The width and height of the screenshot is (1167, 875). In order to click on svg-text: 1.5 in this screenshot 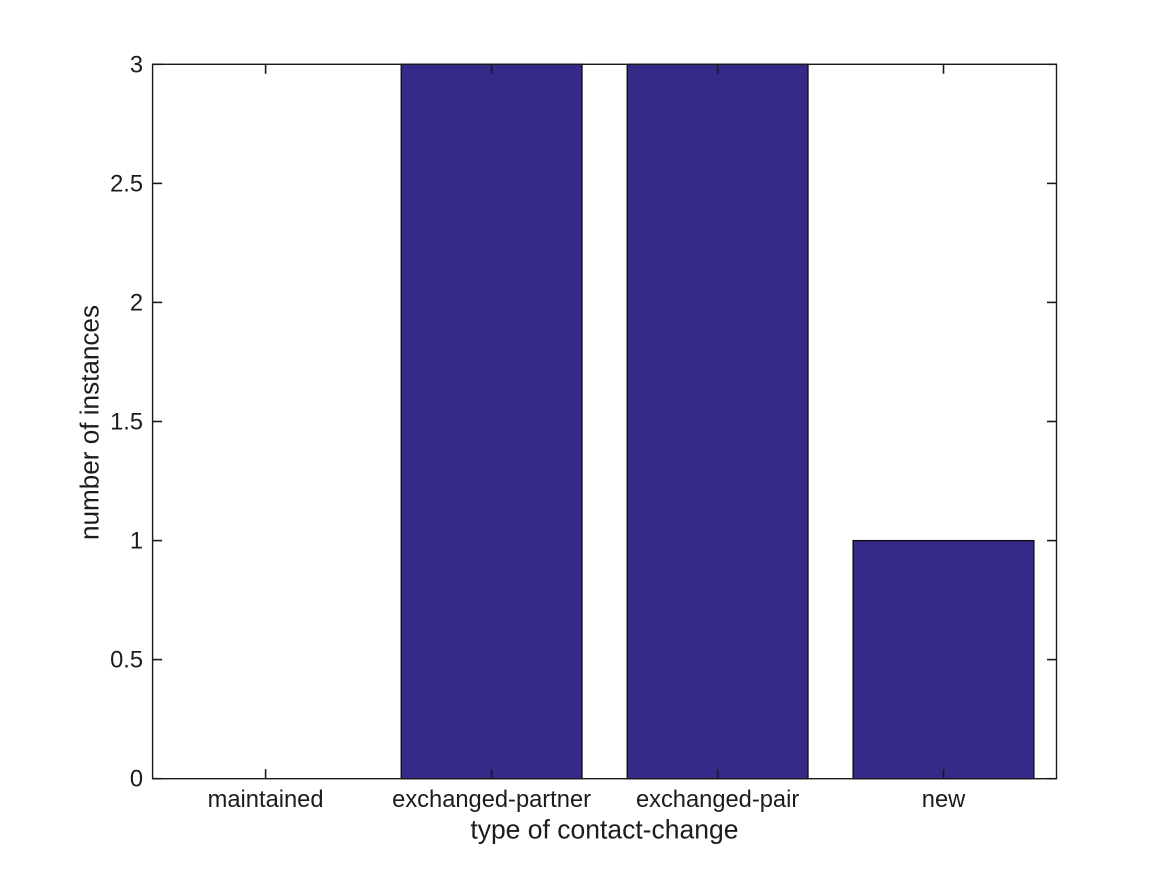, I will do `click(126, 423)`.